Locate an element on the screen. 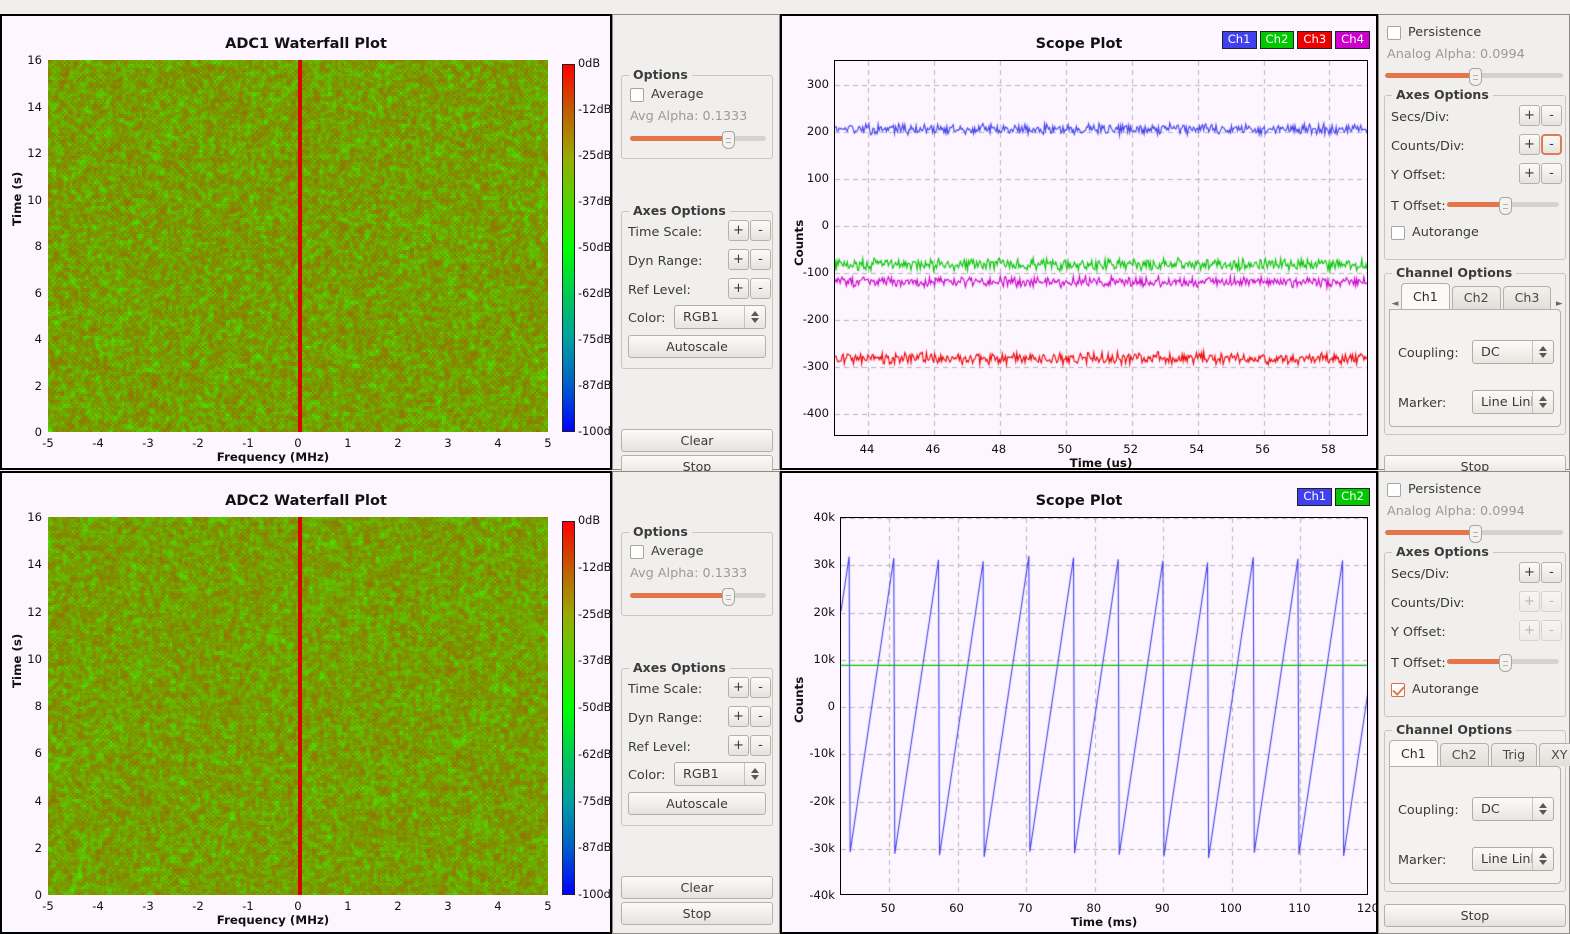 This screenshot has height=934, width=1570. scope2-x-axis-label: Time (ms) is located at coordinates (1104, 922).